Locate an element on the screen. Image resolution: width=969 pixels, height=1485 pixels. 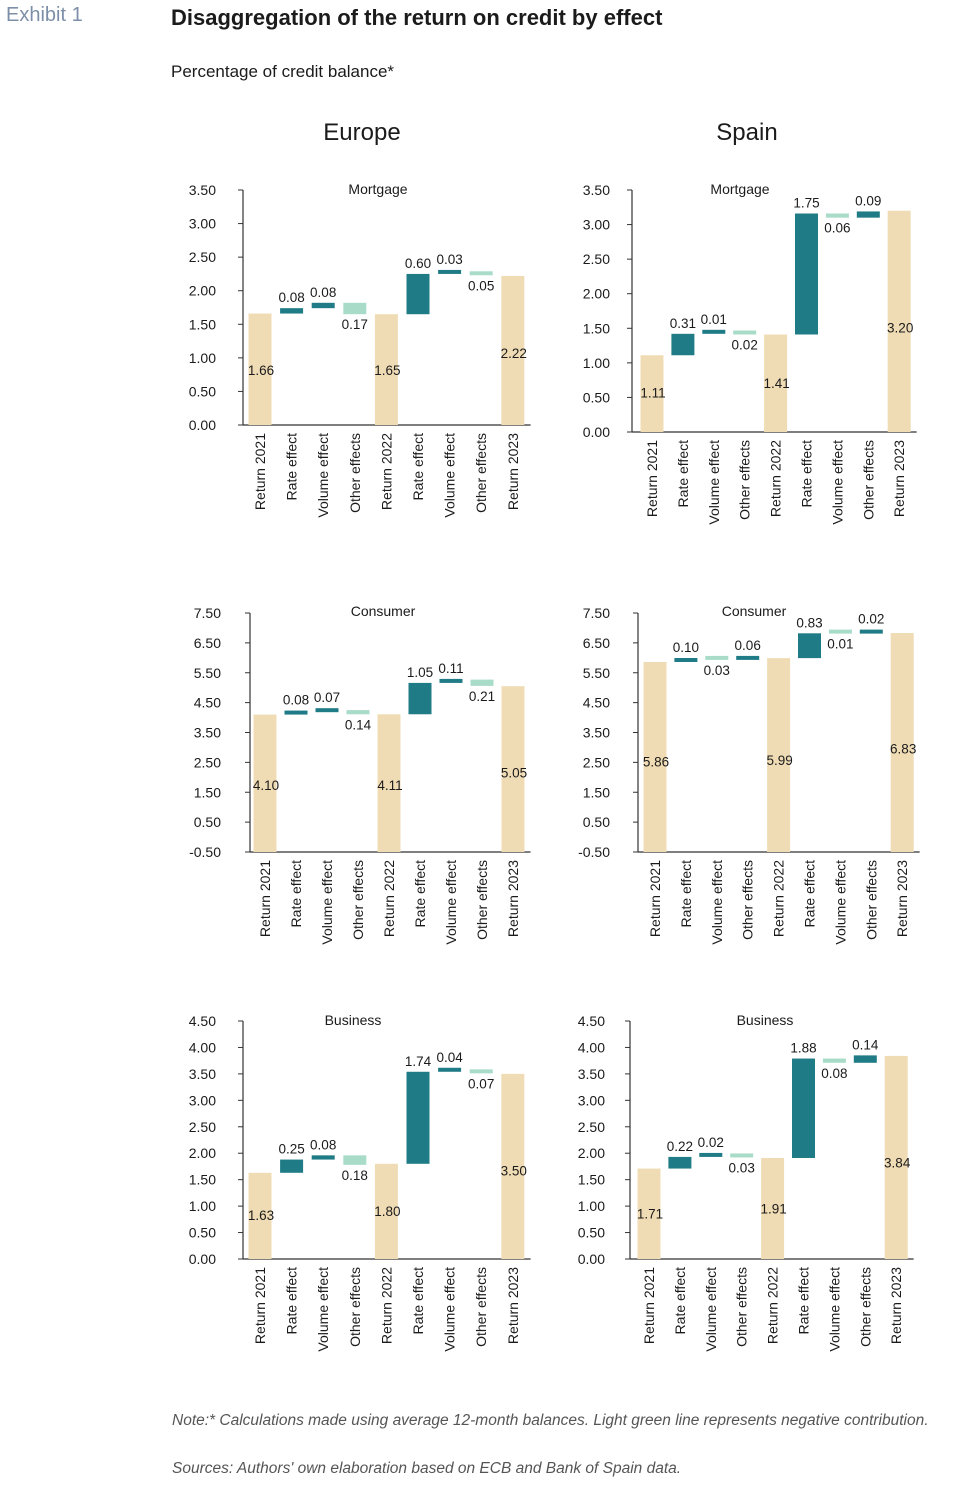
y-tick-label: 5.50 is located at coordinates (596, 673).